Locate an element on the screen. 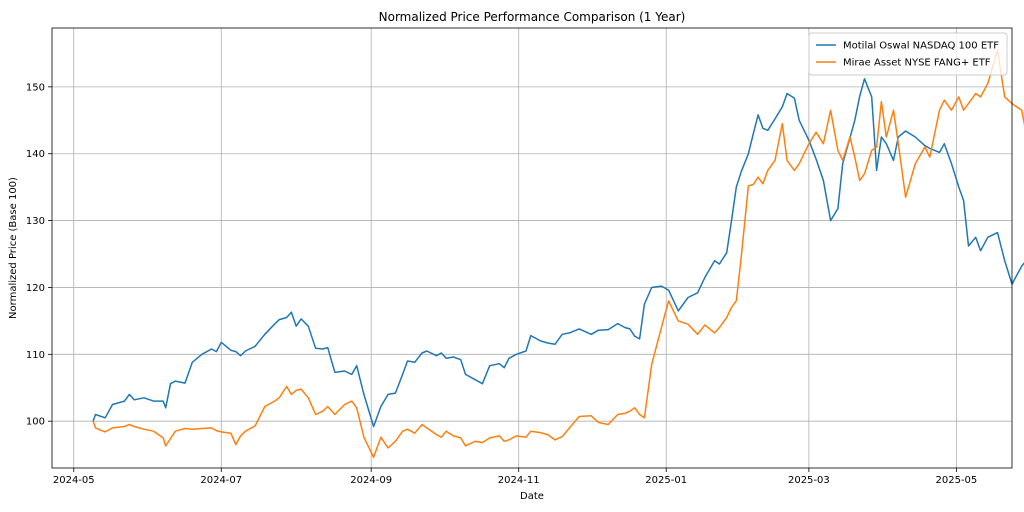  y-tick-label: 110 is located at coordinates (35, 355).